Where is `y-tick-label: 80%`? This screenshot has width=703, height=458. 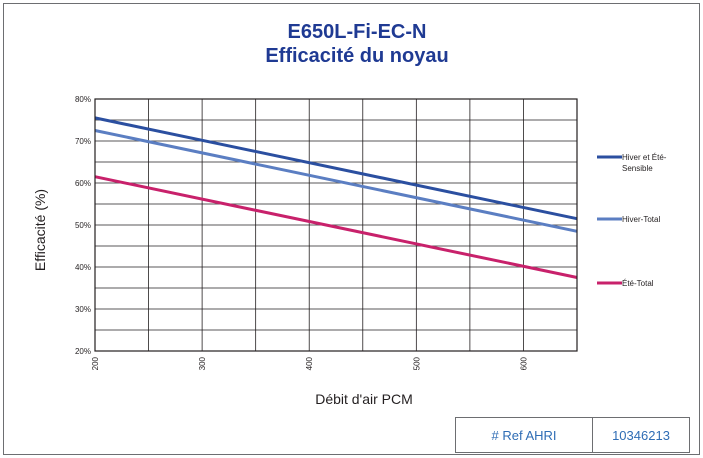 y-tick-label: 80% is located at coordinates (83, 99).